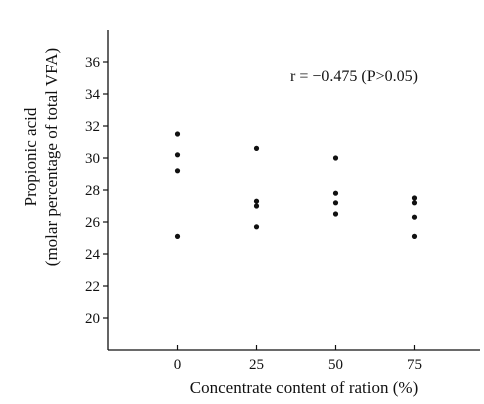 This screenshot has height=404, width=484. I want to click on y-ticks: 20 22 24 26 28 30 32 34 36, so click(96, 191).